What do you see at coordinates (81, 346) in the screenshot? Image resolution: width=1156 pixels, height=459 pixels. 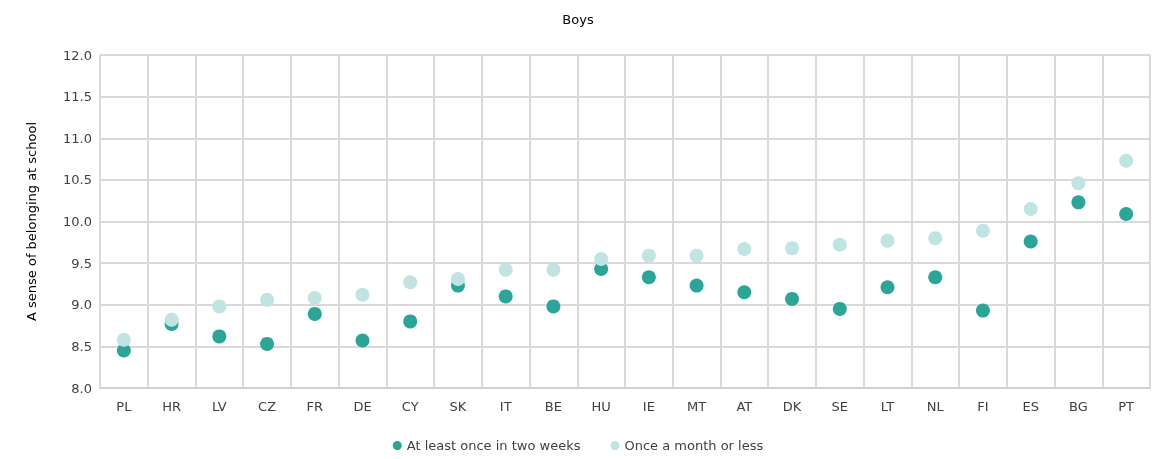 I see `y-tick-label: 8.5` at bounding box center [81, 346].